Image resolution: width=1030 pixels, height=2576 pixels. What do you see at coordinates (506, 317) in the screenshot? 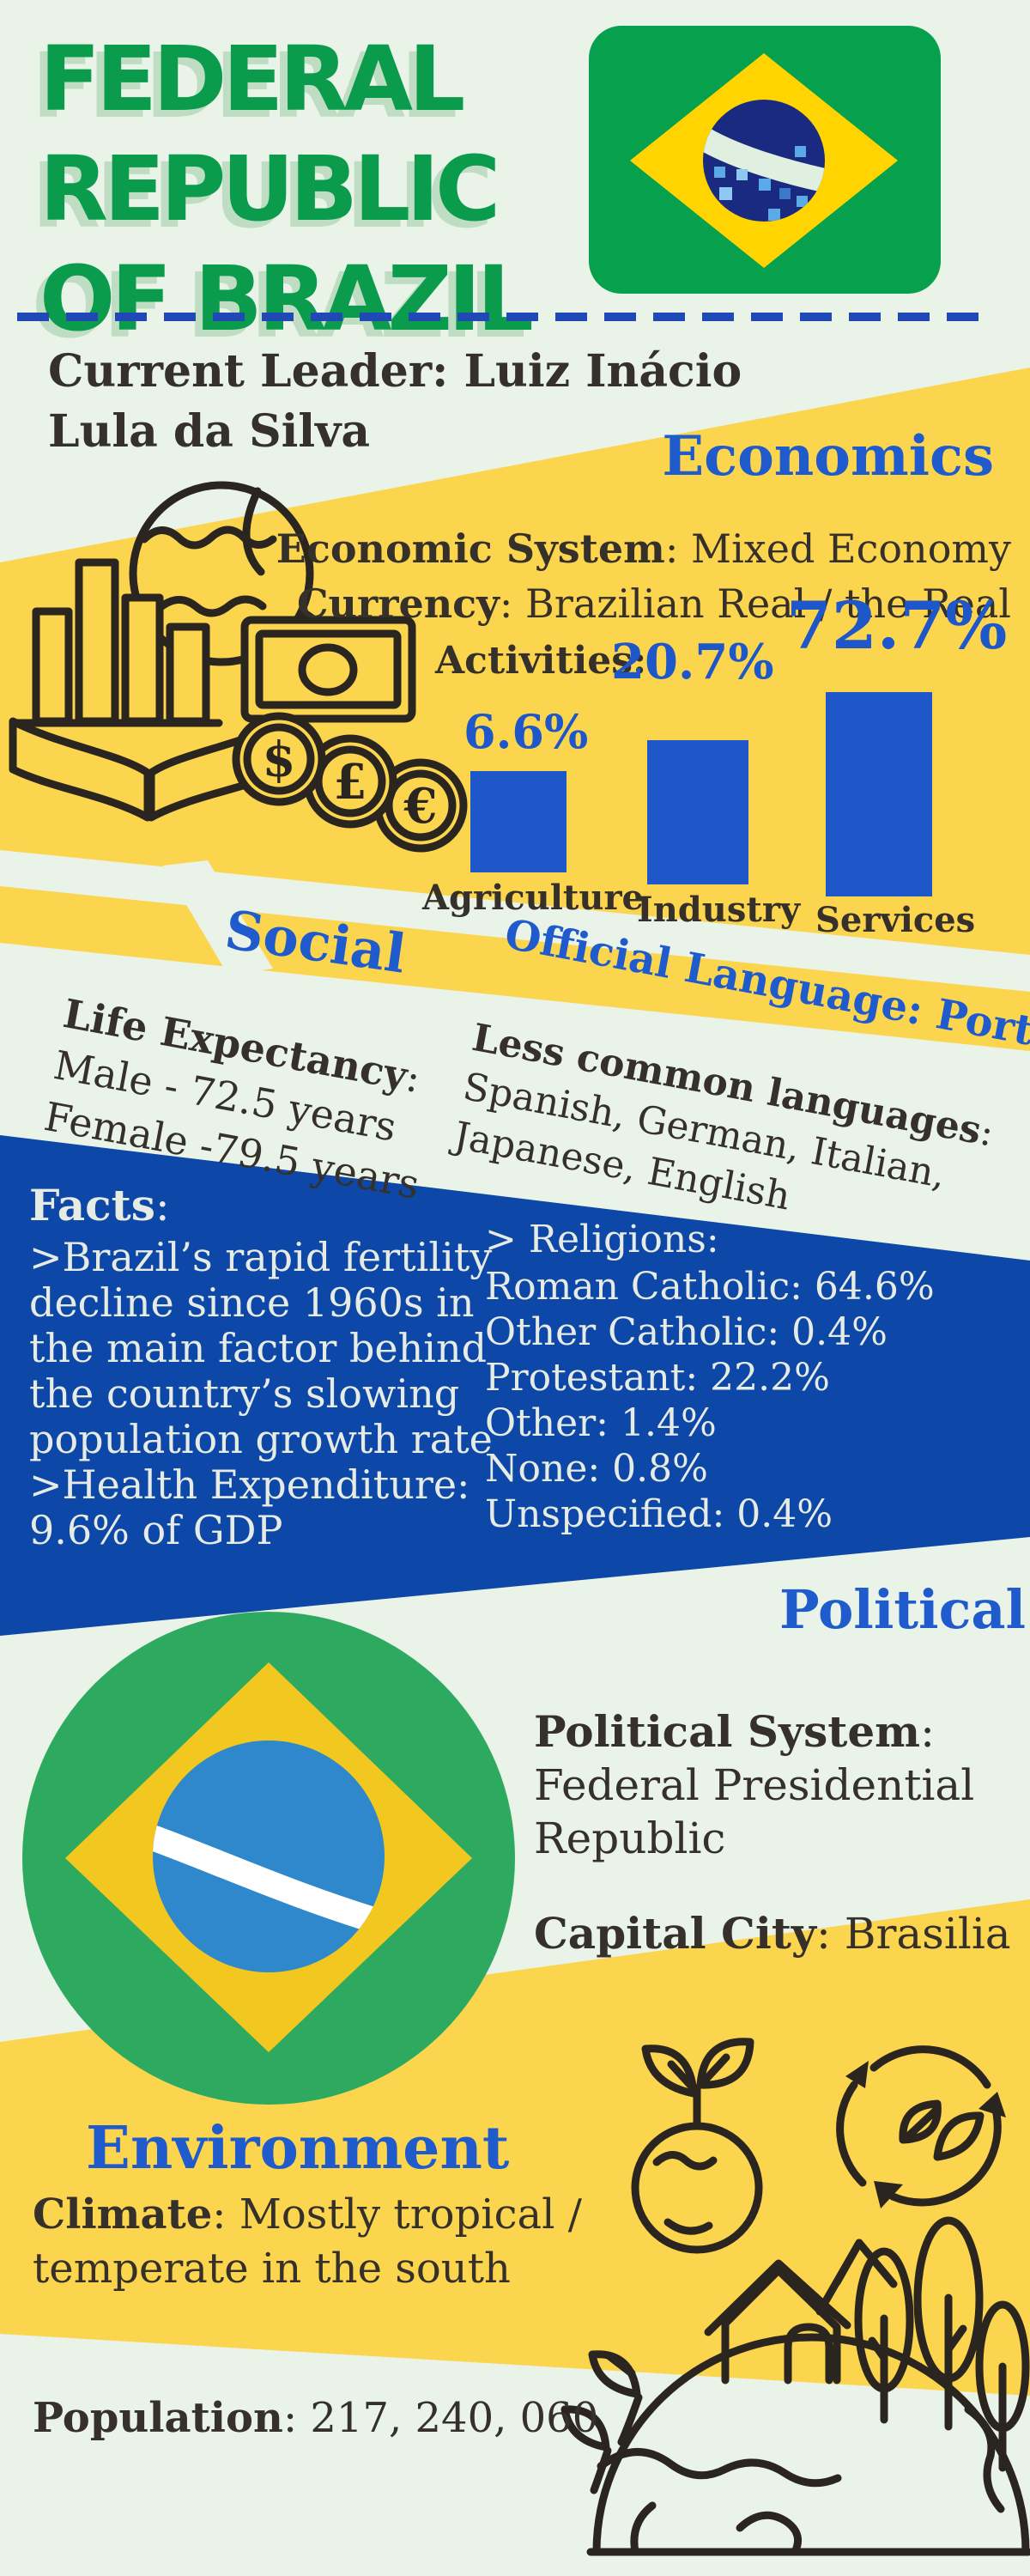
I see `dashed-divider` at bounding box center [506, 317].